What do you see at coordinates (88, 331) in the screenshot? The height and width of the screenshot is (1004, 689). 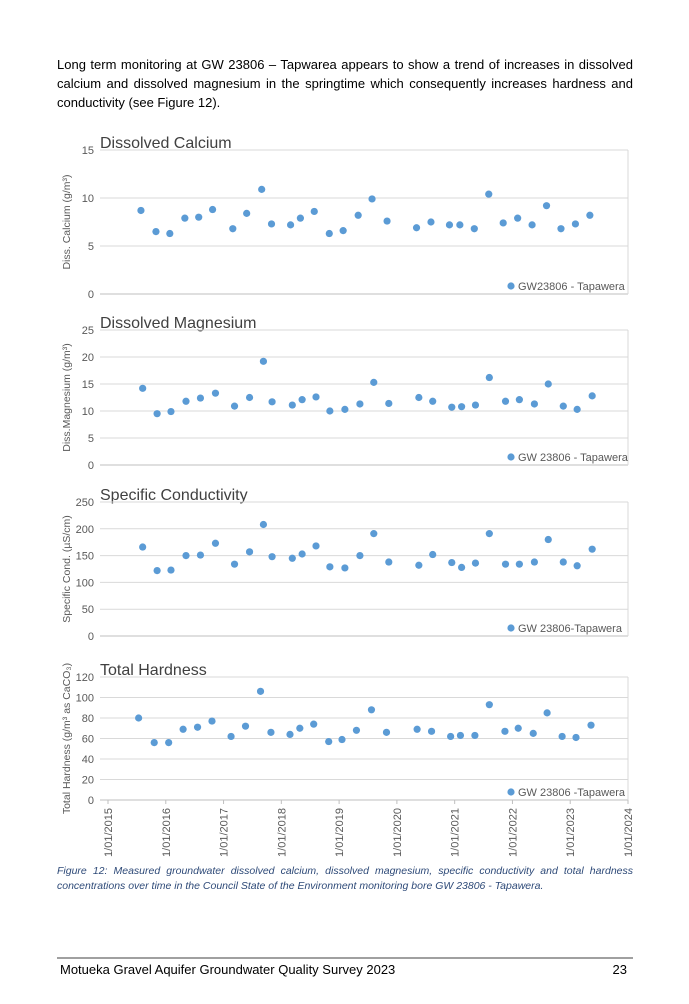 I see `y-tick-label: 25` at bounding box center [88, 331].